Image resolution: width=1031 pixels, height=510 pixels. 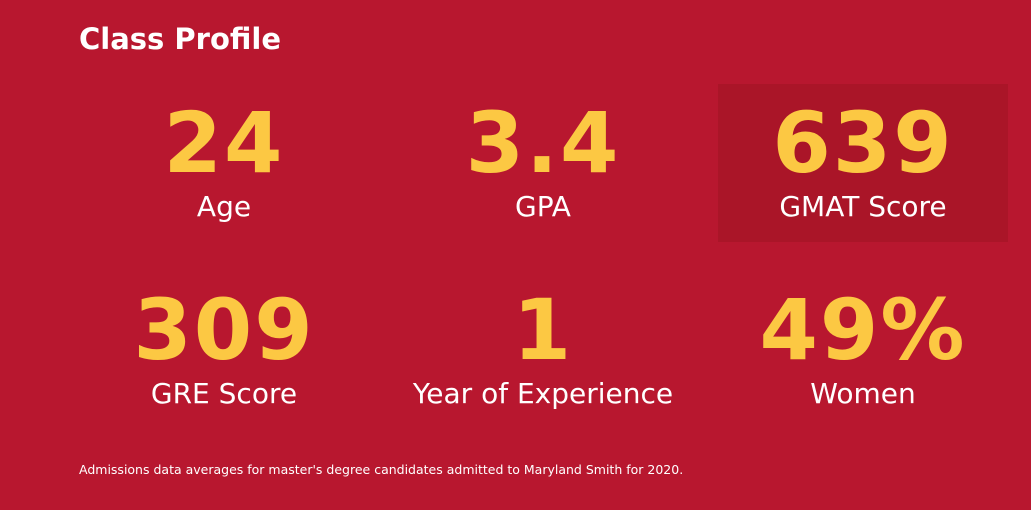 What do you see at coordinates (180, 39) in the screenshot?
I see `title: Class Profile` at bounding box center [180, 39].